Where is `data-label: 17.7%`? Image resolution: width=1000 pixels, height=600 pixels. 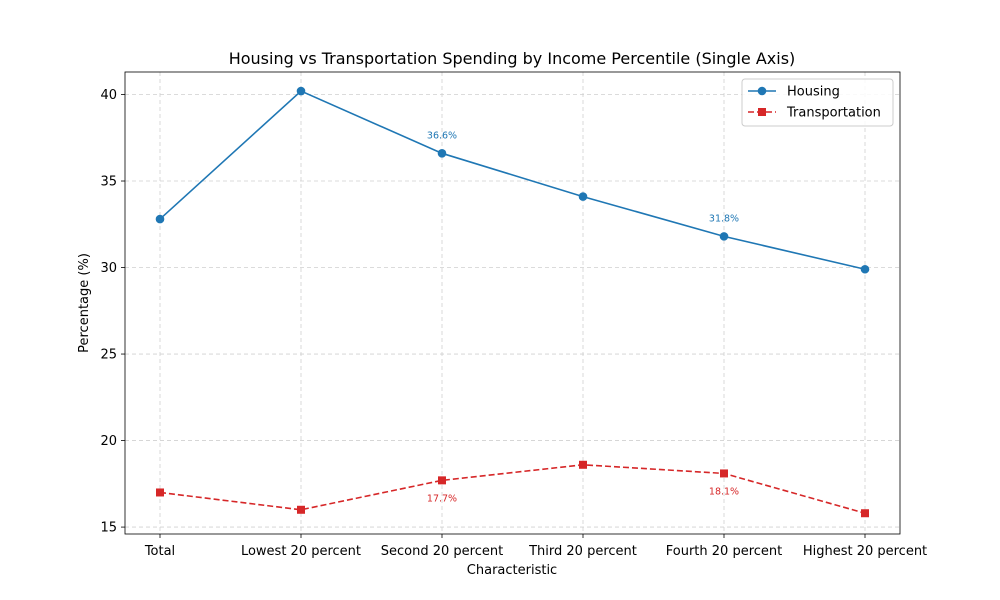 data-label: 17.7% is located at coordinates (442, 498).